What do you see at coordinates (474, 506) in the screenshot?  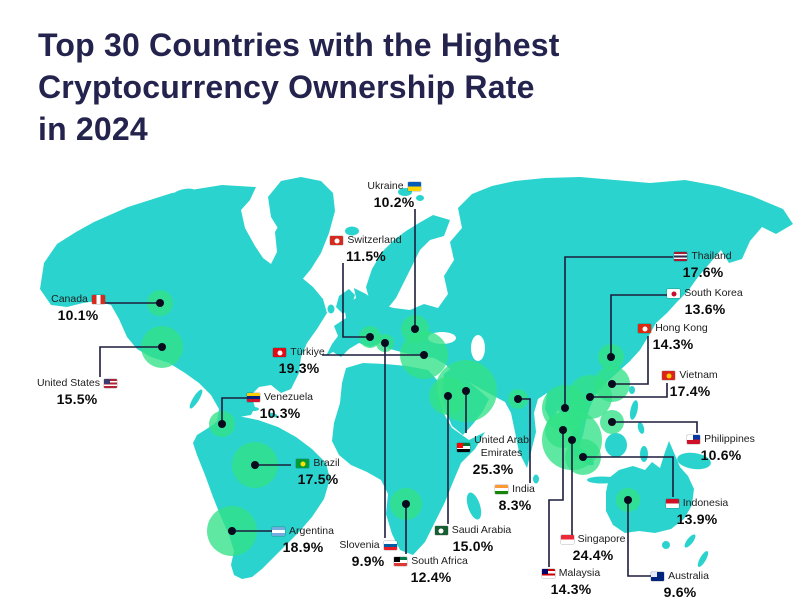 I see `madagascar-shape` at bounding box center [474, 506].